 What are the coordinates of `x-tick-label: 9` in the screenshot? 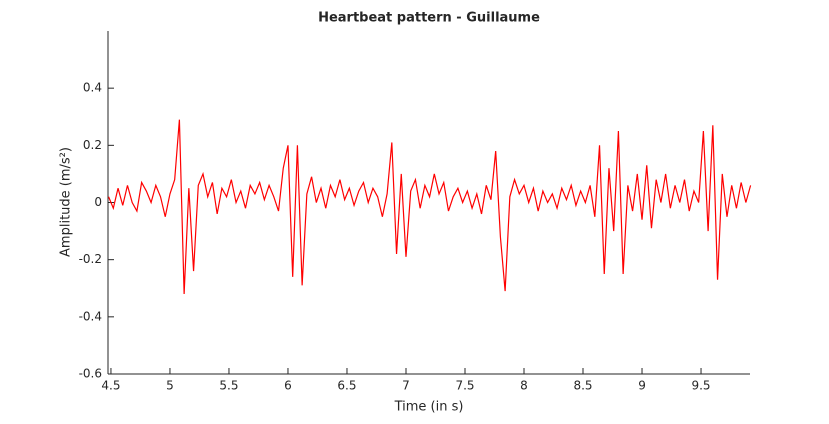 It's located at (642, 386).